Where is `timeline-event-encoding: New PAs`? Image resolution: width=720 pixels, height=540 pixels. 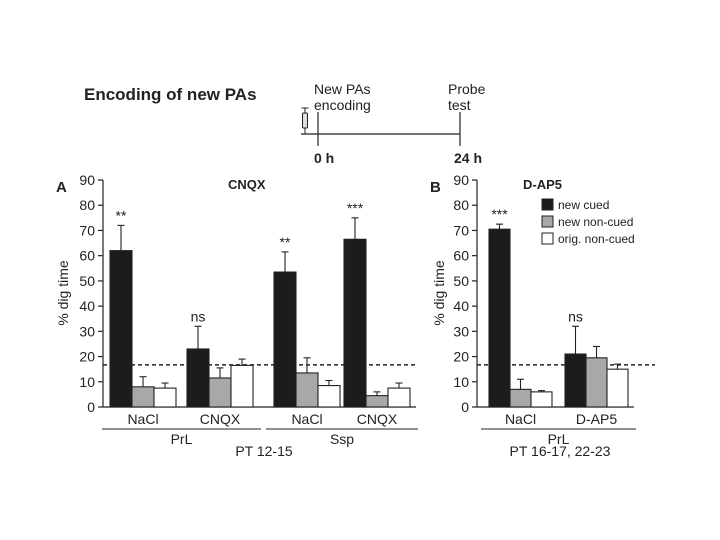 timeline-event-encoding: New PAs is located at coordinates (342, 89).